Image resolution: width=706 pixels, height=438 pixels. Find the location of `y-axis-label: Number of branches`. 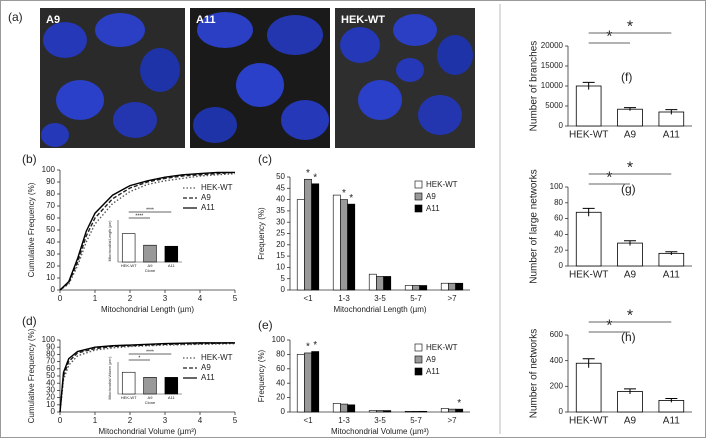

y-axis-label: Number of branches is located at coordinates (534, 86).